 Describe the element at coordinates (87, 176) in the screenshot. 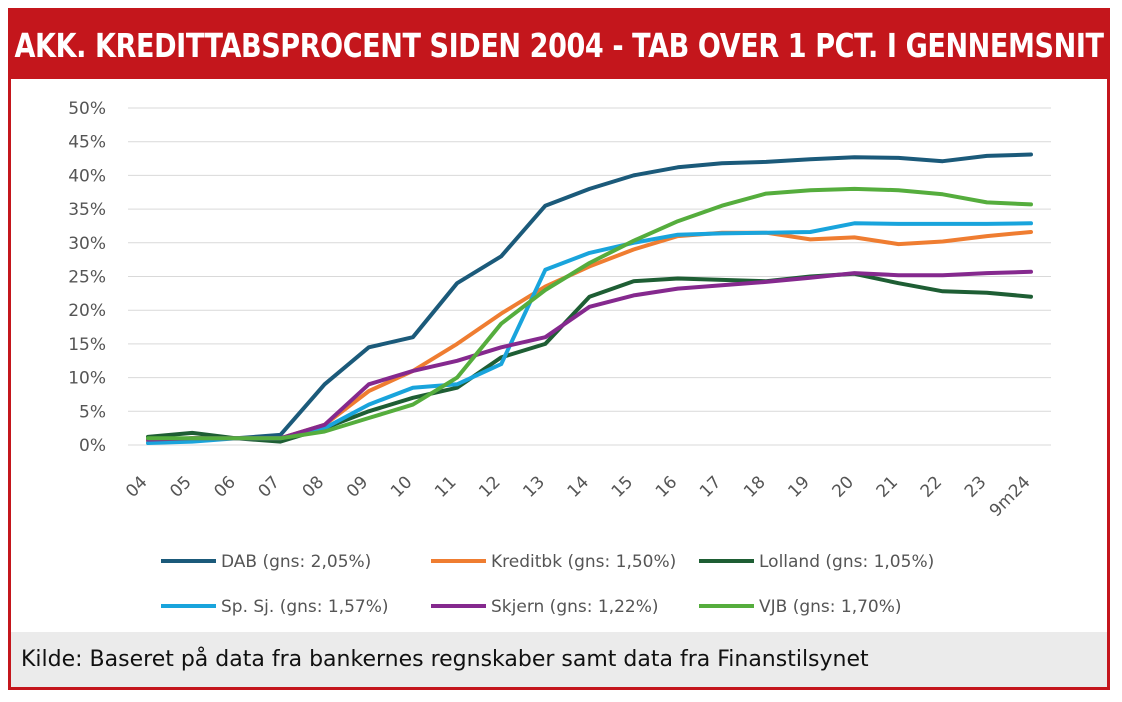

I see `y-tick-label: 40%` at that location.